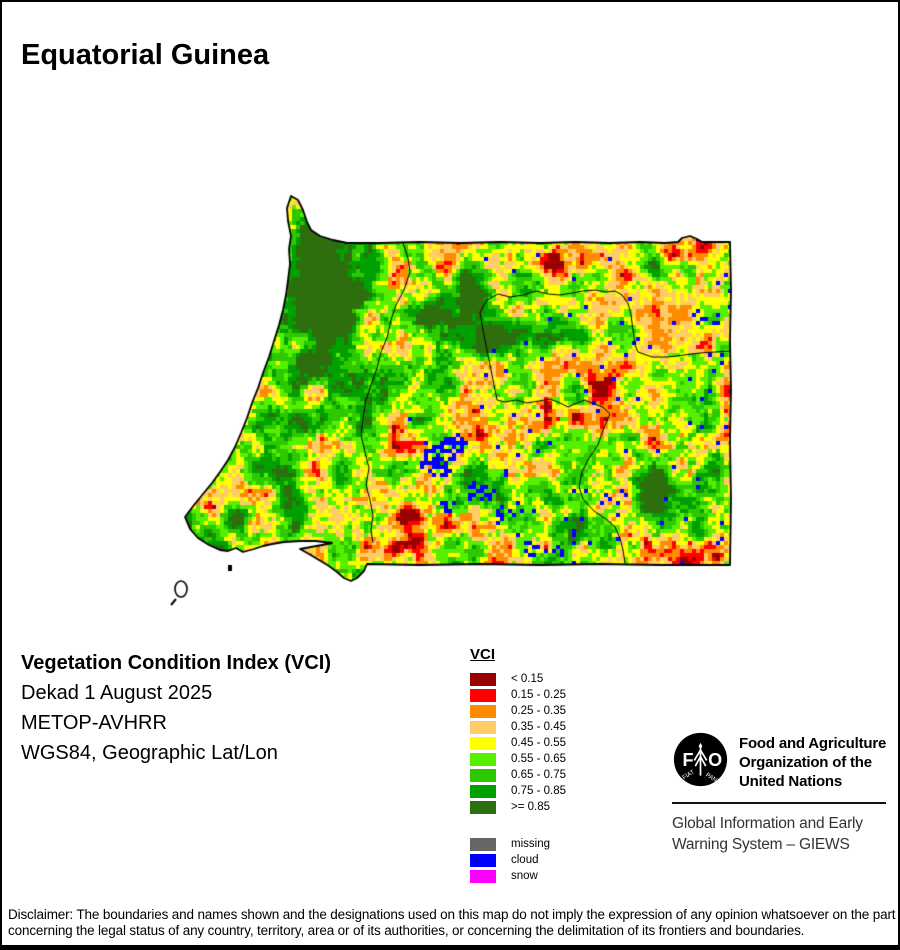  Describe the element at coordinates (531, 807) in the screenshot. I see `legend-label: >= 0.85` at that location.